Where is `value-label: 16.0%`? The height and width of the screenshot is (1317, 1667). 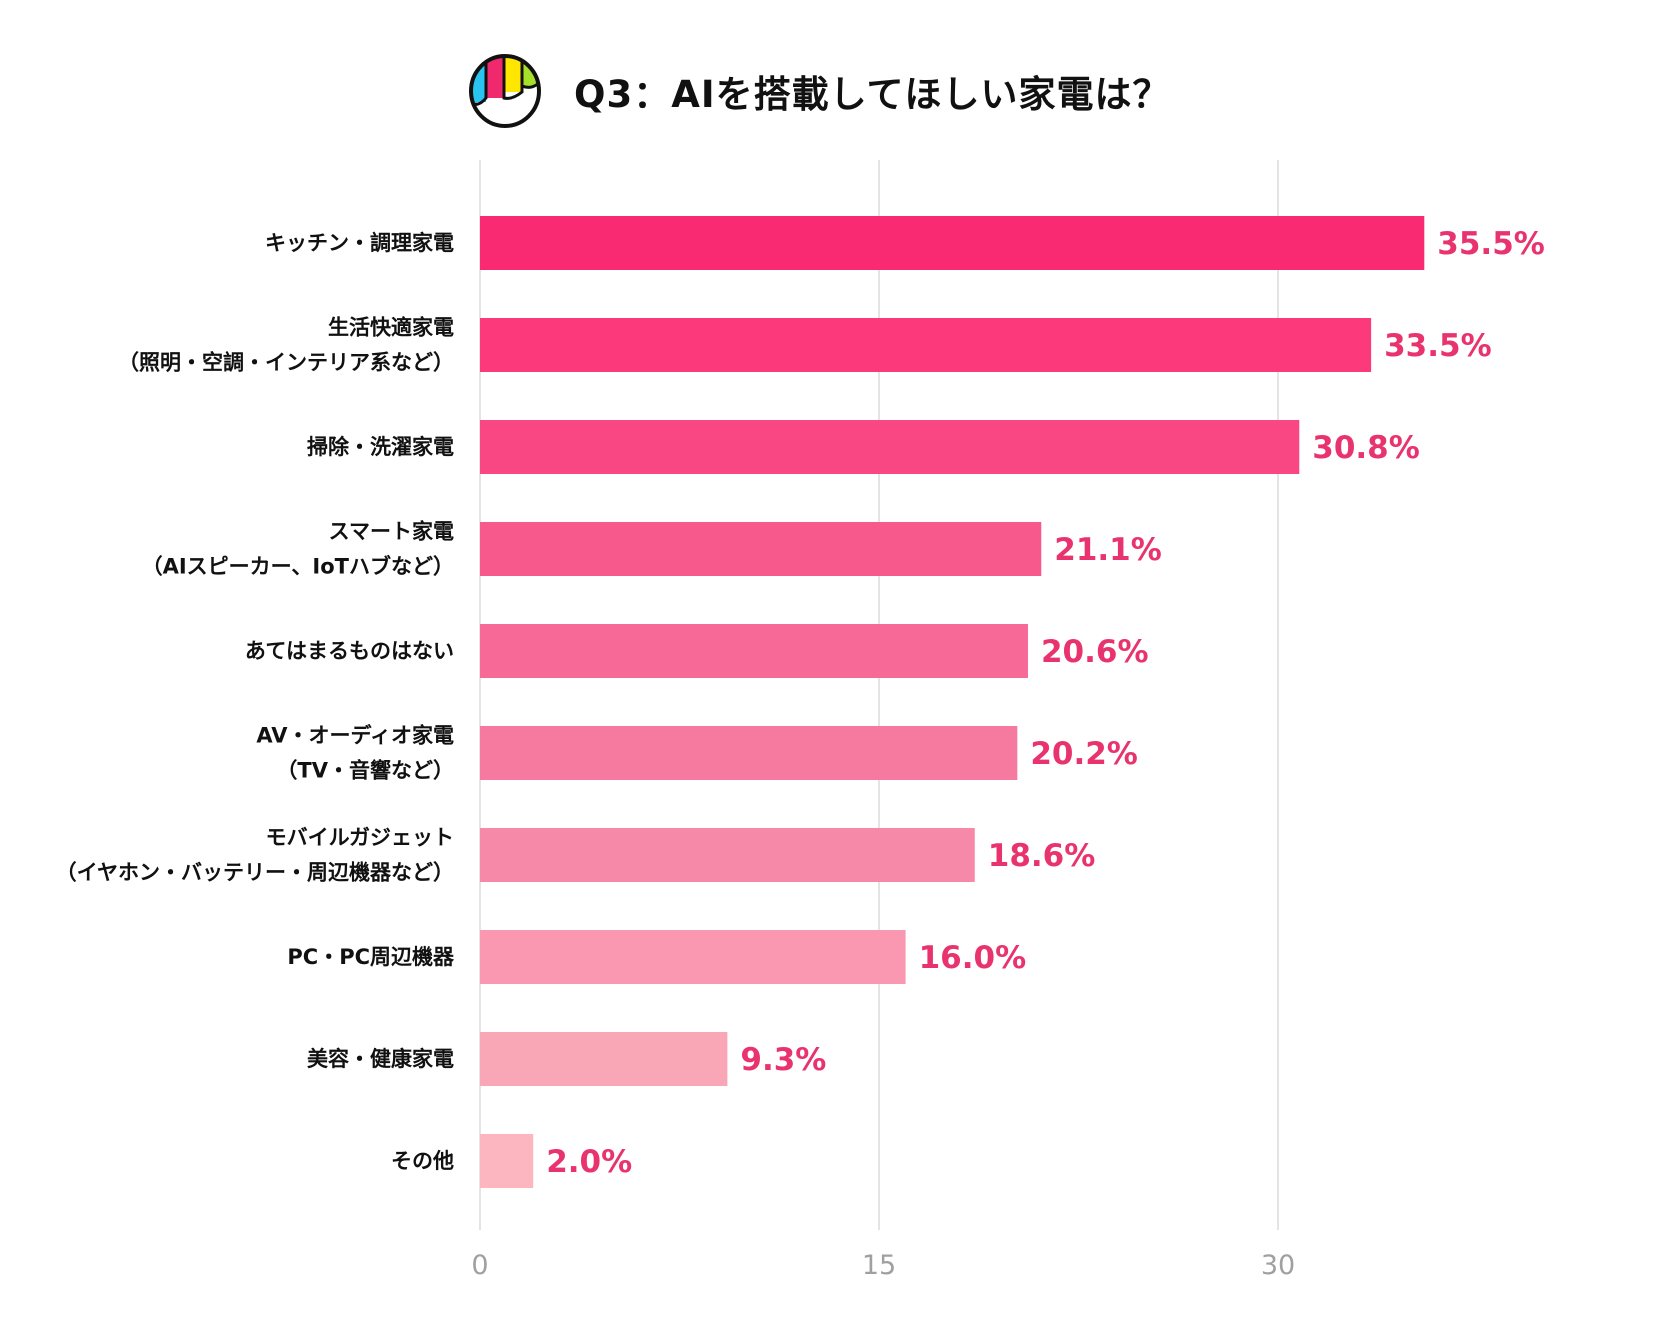 value-label: 16.0% is located at coordinates (973, 958).